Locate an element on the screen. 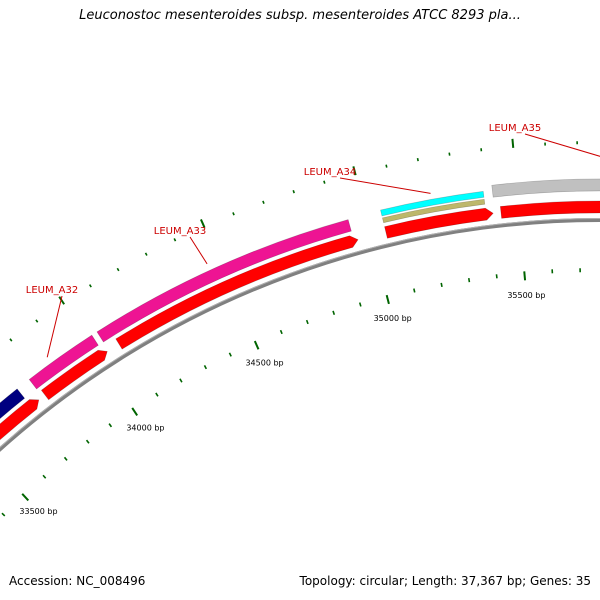 The image size is (600, 600). gene-label: LEUM_A34 is located at coordinates (330, 172).